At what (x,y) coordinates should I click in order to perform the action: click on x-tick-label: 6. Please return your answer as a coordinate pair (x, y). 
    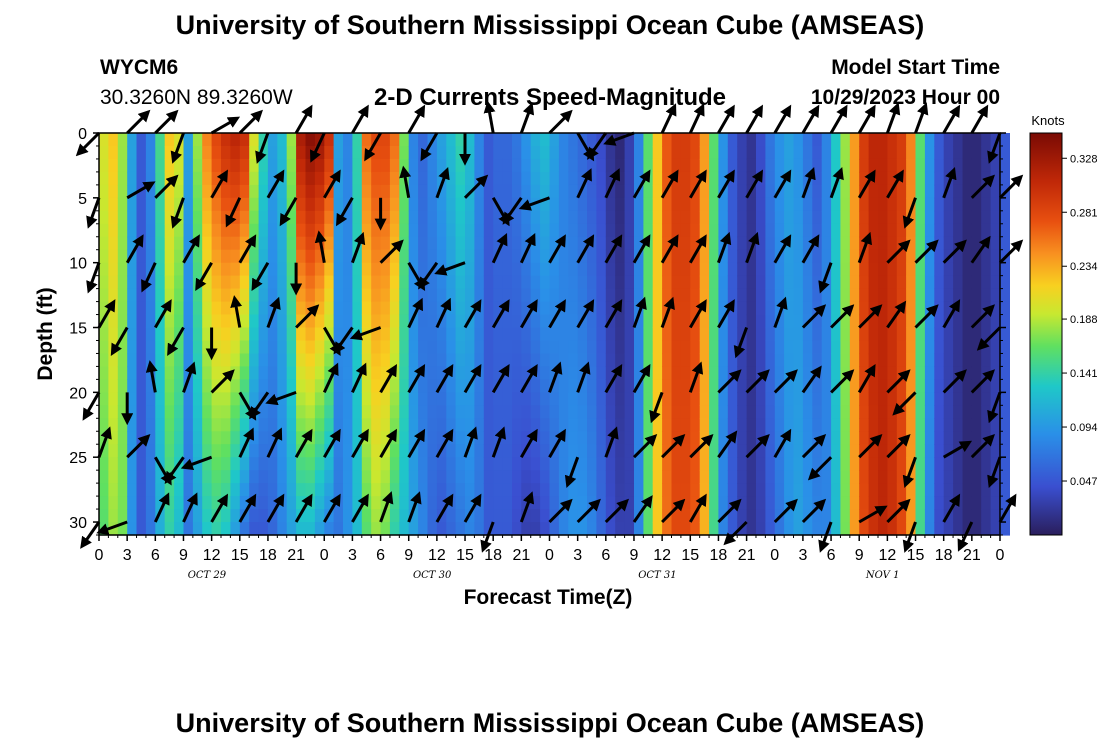
    Looking at the image, I should click on (605, 555).